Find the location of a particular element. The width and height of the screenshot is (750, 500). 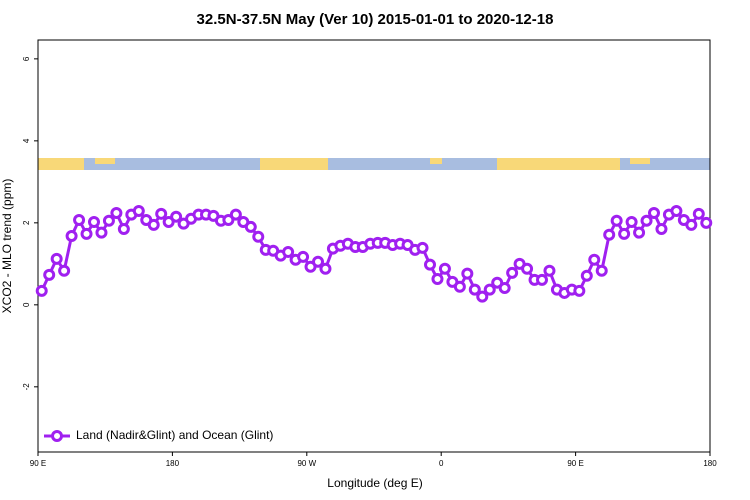

y-tick-label: 0 is located at coordinates (26, 304).